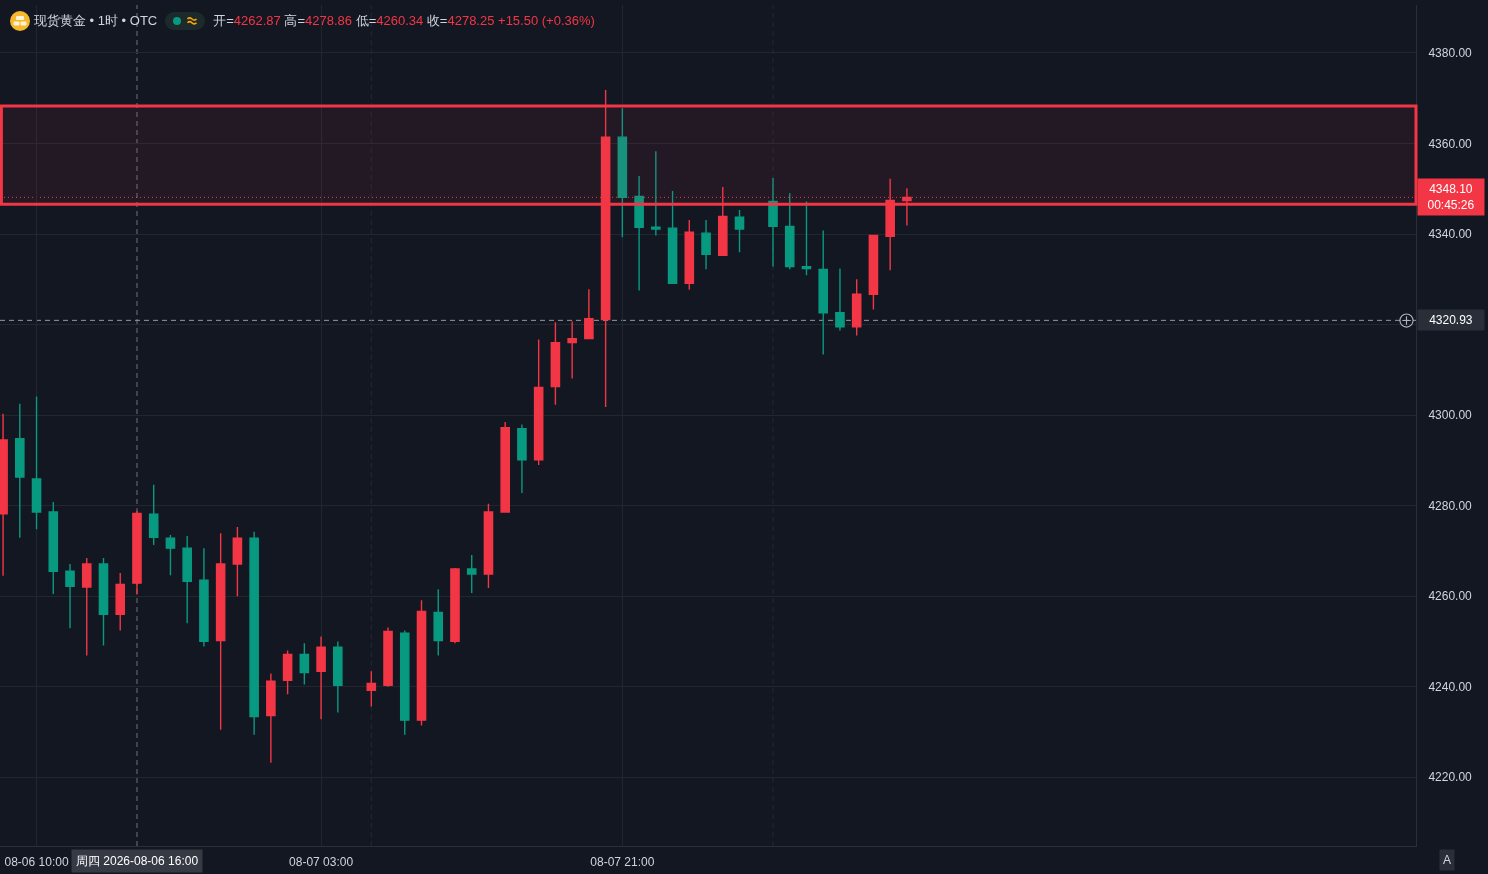 This screenshot has width=1488, height=874. What do you see at coordinates (96, 21) in the screenshot?
I see `text: 现货黄金 • 1时 • OTC` at bounding box center [96, 21].